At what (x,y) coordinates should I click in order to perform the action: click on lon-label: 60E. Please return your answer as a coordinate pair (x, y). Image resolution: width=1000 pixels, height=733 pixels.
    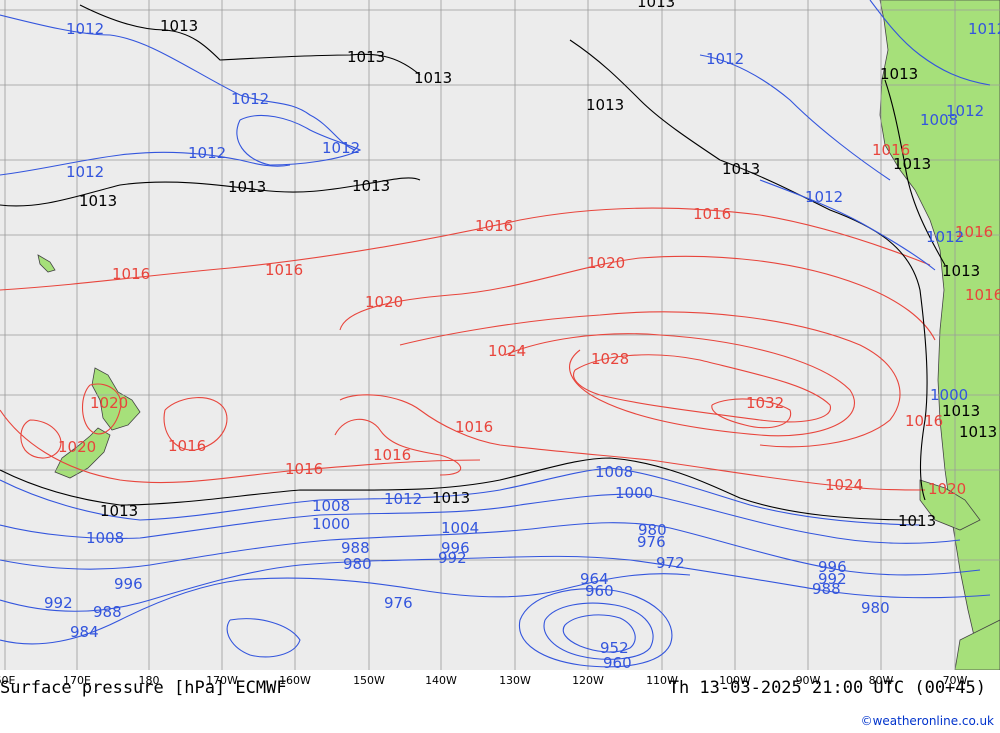
    Looking at the image, I should click on (8, 680).